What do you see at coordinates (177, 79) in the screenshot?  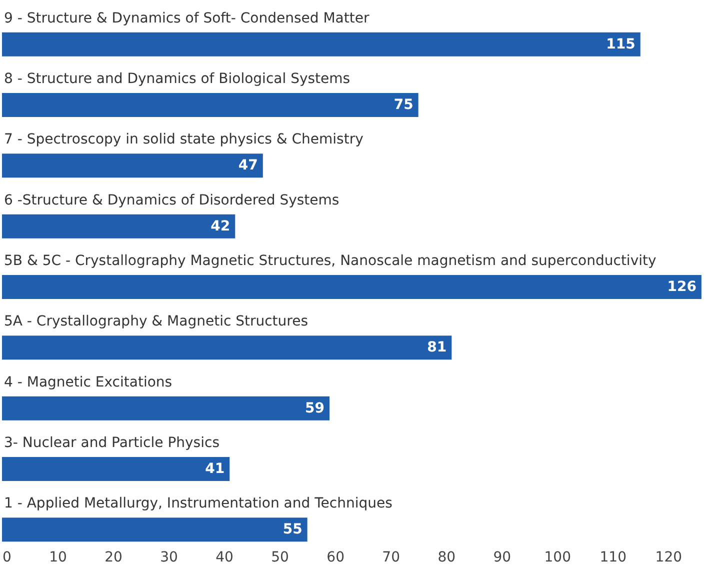 I see `y-tick-label: 8 - Structure and Dynamics of Biological Systems` at bounding box center [177, 79].